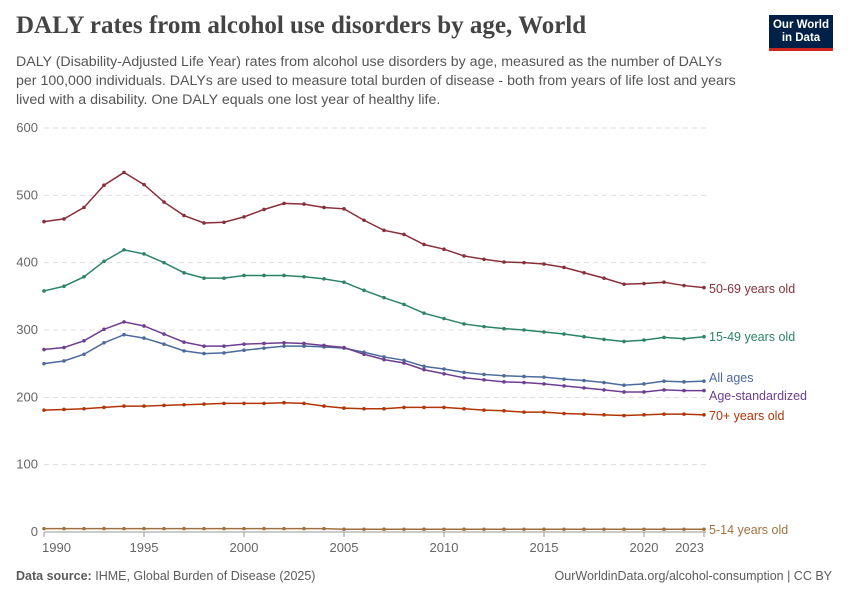 The height and width of the screenshot is (600, 850). Describe the element at coordinates (644, 547) in the screenshot. I see `x-tick-label: 2020` at that location.